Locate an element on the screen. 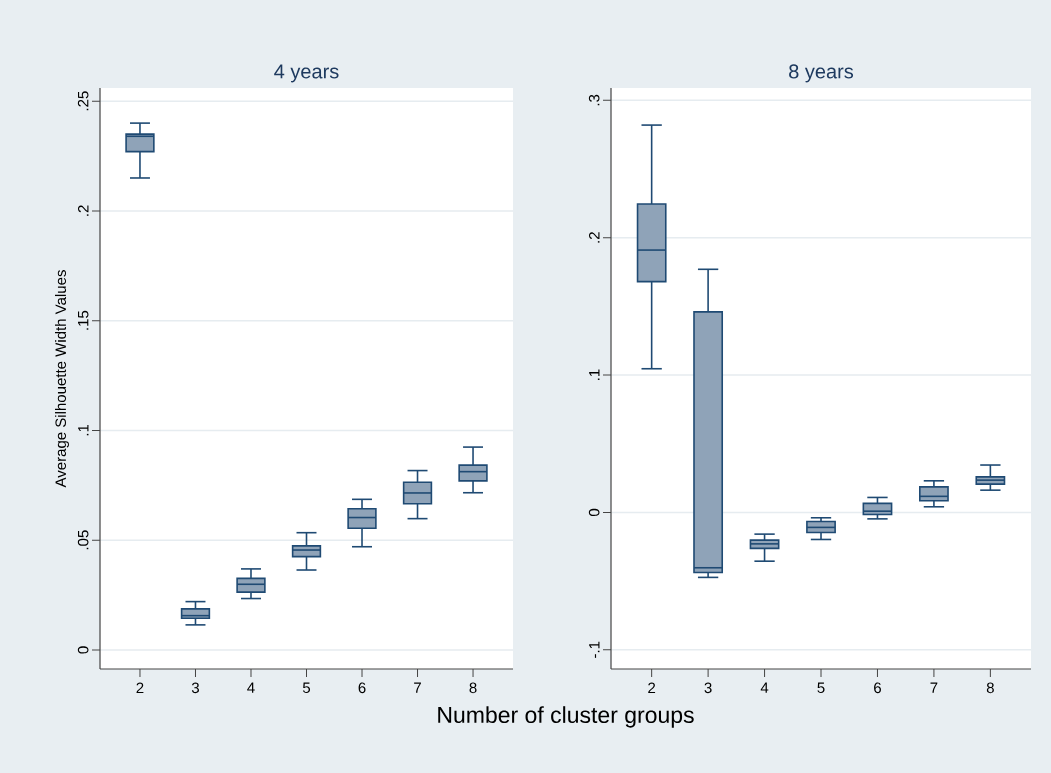 The height and width of the screenshot is (773, 1051). y-tick-label: .05 is located at coordinates (83, 540).